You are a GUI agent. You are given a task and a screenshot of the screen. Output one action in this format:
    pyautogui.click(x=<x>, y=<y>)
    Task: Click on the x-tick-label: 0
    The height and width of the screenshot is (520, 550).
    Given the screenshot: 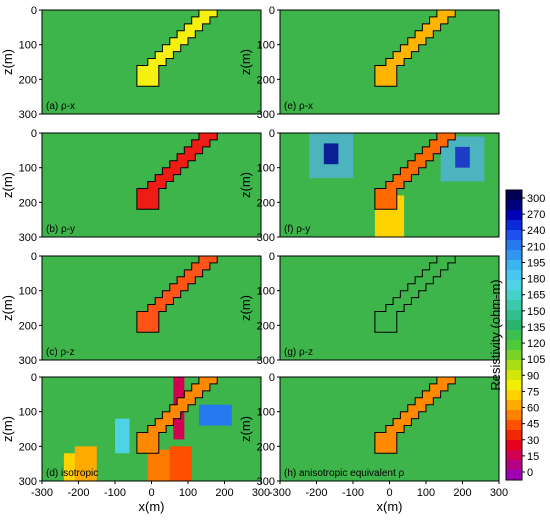 What is the action you would take?
    pyautogui.click(x=389, y=493)
    